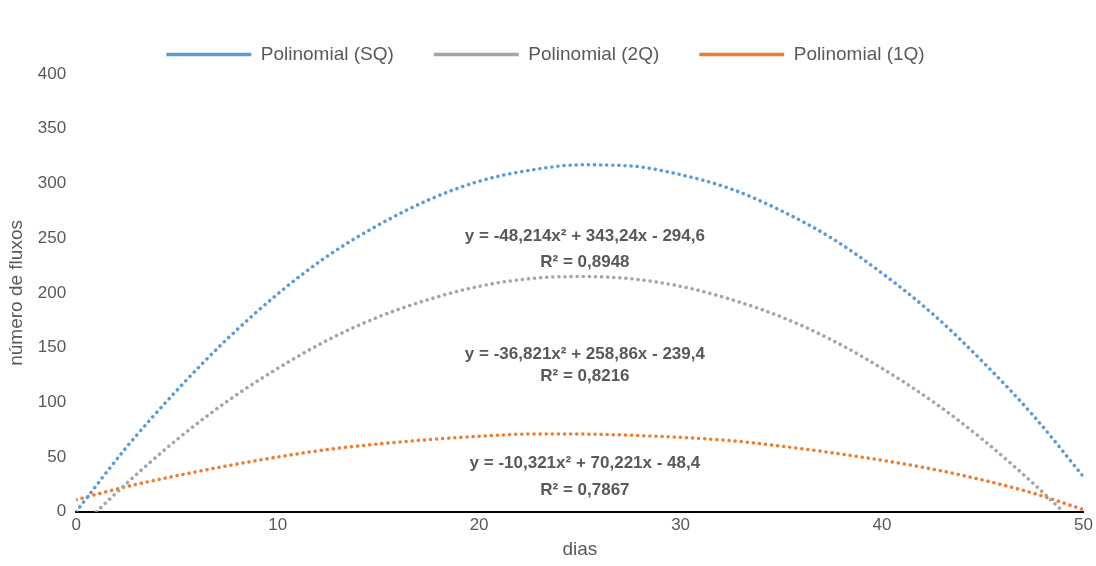 Image resolution: width=1096 pixels, height=566 pixels. What do you see at coordinates (61, 511) in the screenshot?
I see `y-tick-label: 0` at bounding box center [61, 511].